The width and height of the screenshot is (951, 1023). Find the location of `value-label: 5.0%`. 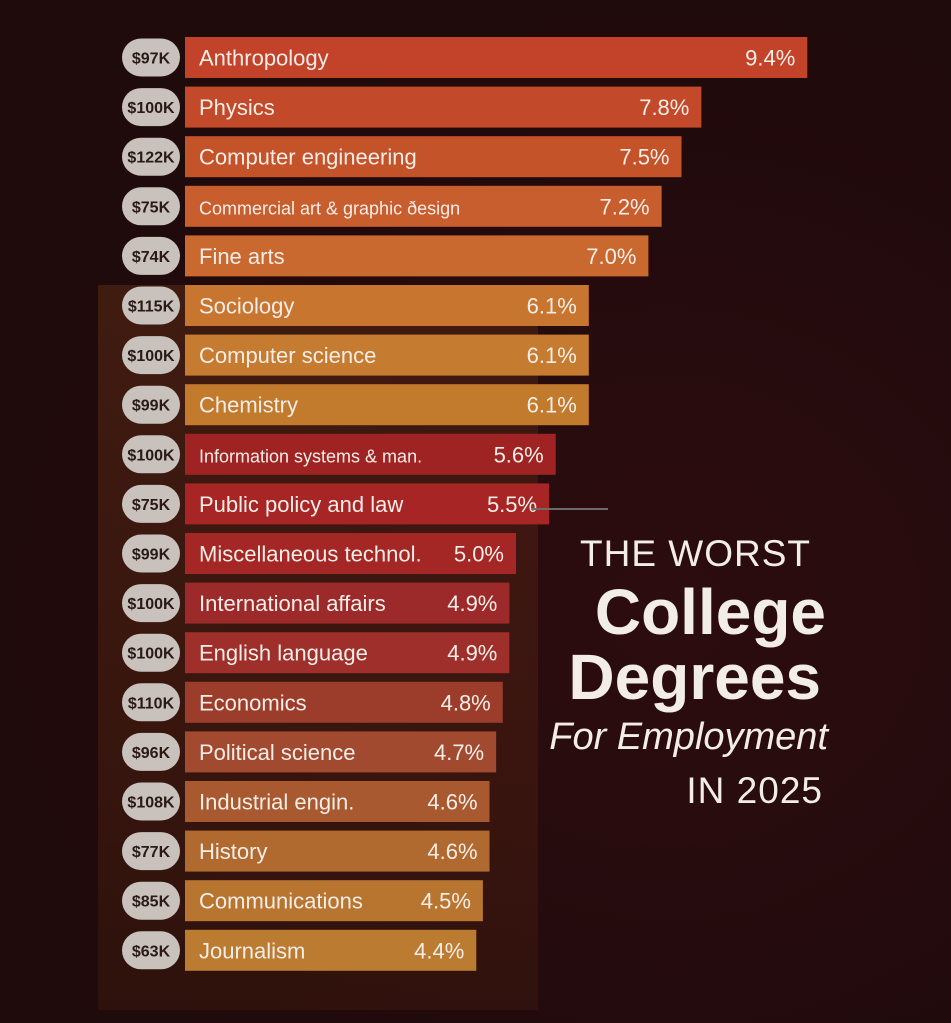

value-label: 5.0% is located at coordinates (479, 554).